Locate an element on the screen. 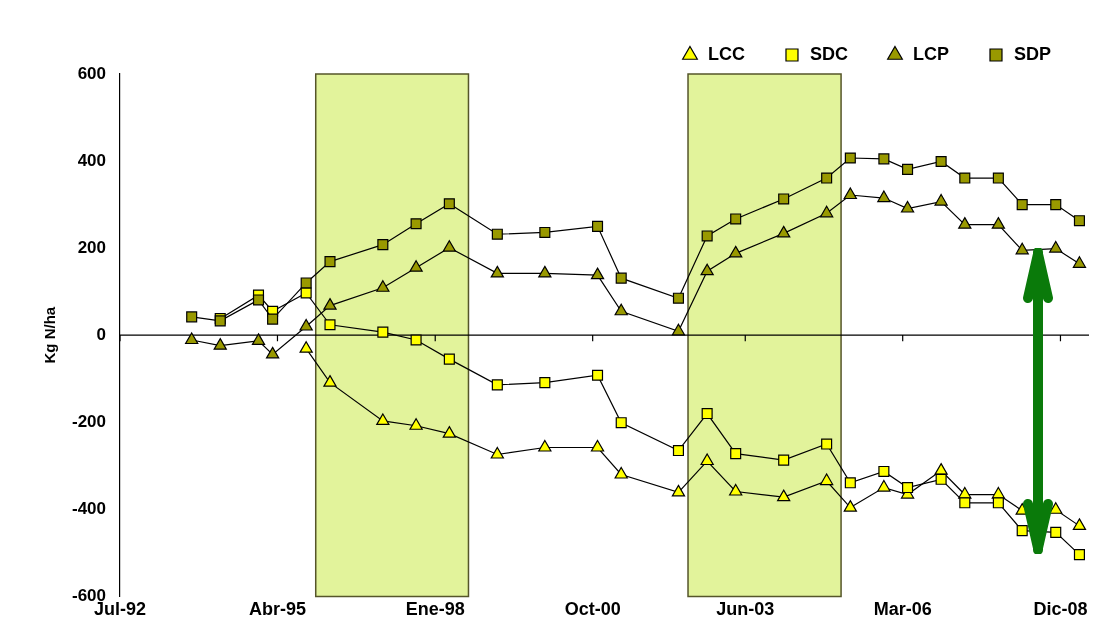  y-tick-label: 200 is located at coordinates (92, 247).